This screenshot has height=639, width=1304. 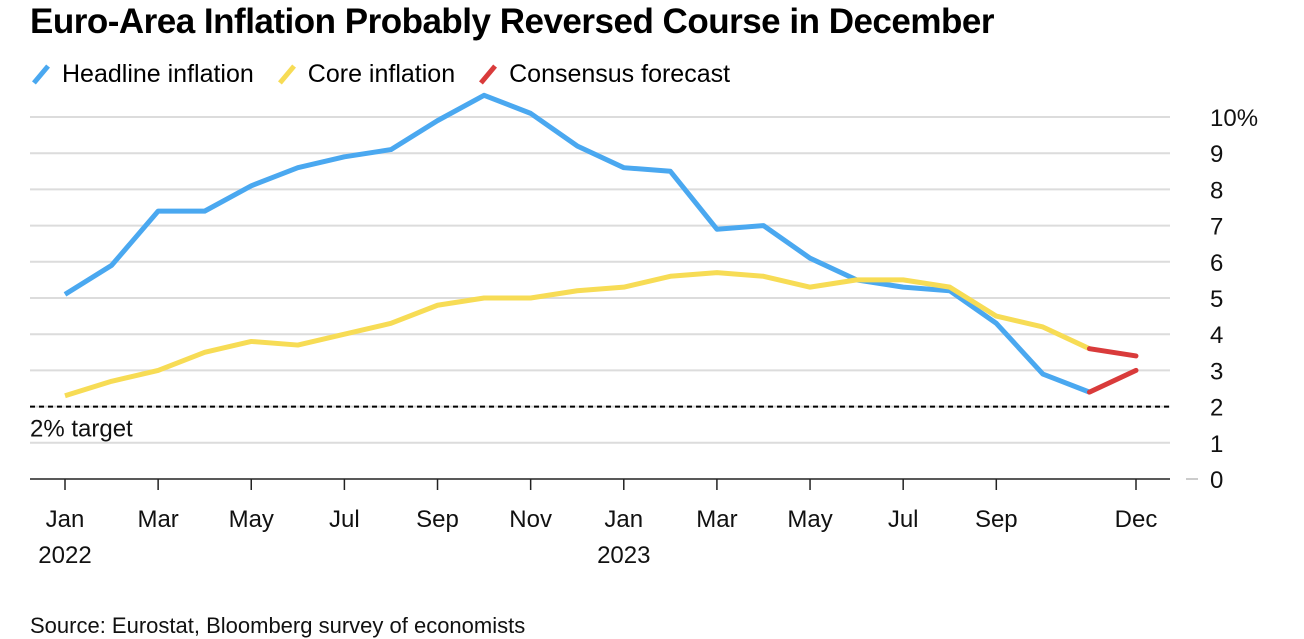 What do you see at coordinates (1216, 408) in the screenshot?
I see `y-tick-label: 2` at bounding box center [1216, 408].